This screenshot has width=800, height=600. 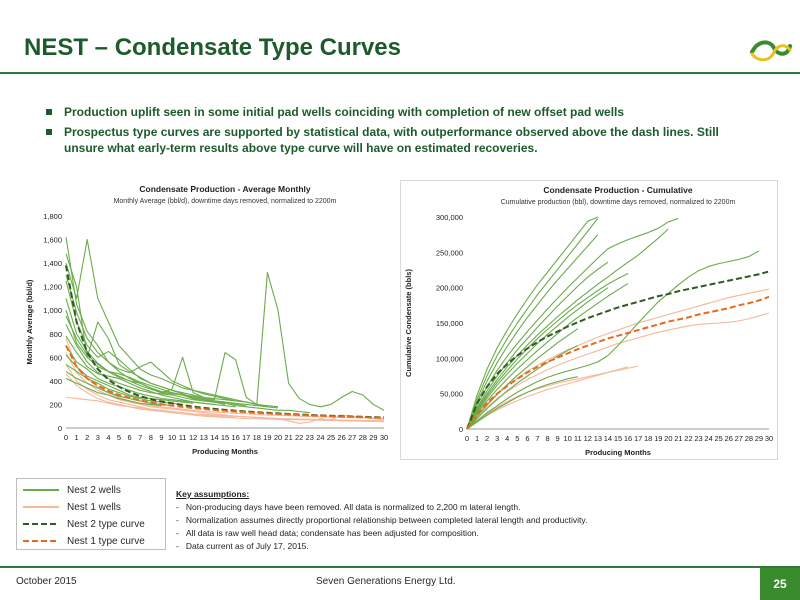 I want to click on y-tick-label: 100,000, so click(x=449, y=358).